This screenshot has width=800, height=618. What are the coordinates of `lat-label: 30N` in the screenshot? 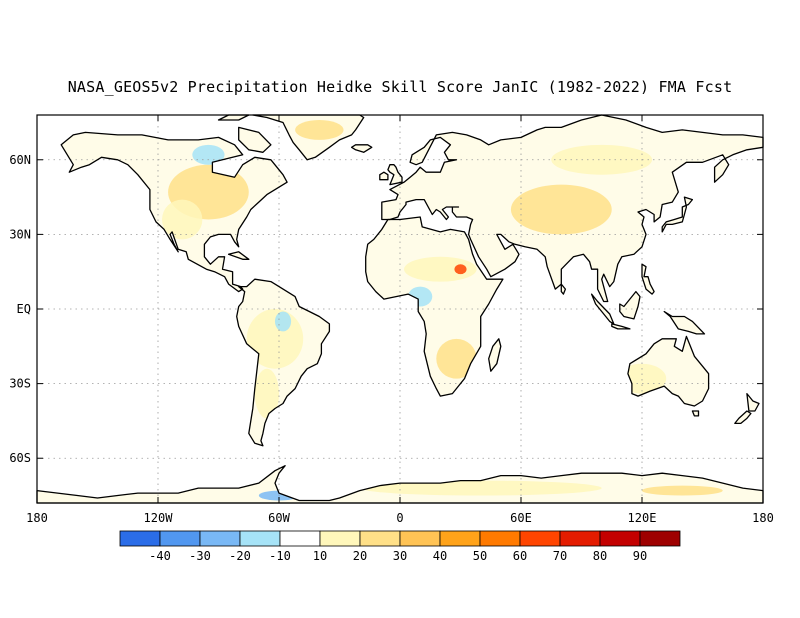 It's located at (20, 234).